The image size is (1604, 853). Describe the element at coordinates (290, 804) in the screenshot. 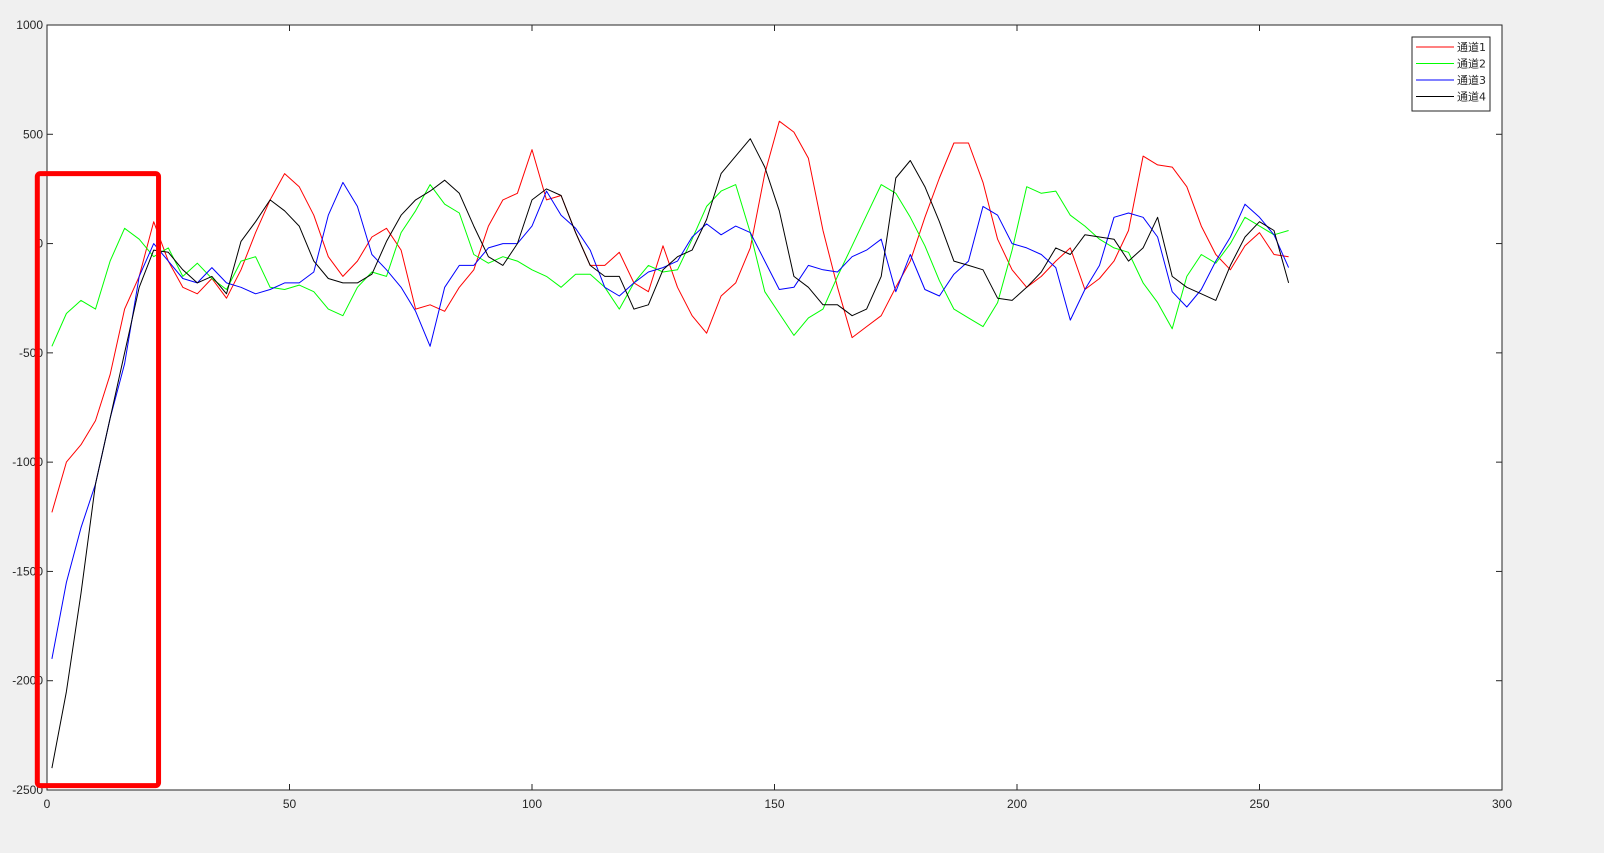

I see `x-tick-label: 50` at that location.